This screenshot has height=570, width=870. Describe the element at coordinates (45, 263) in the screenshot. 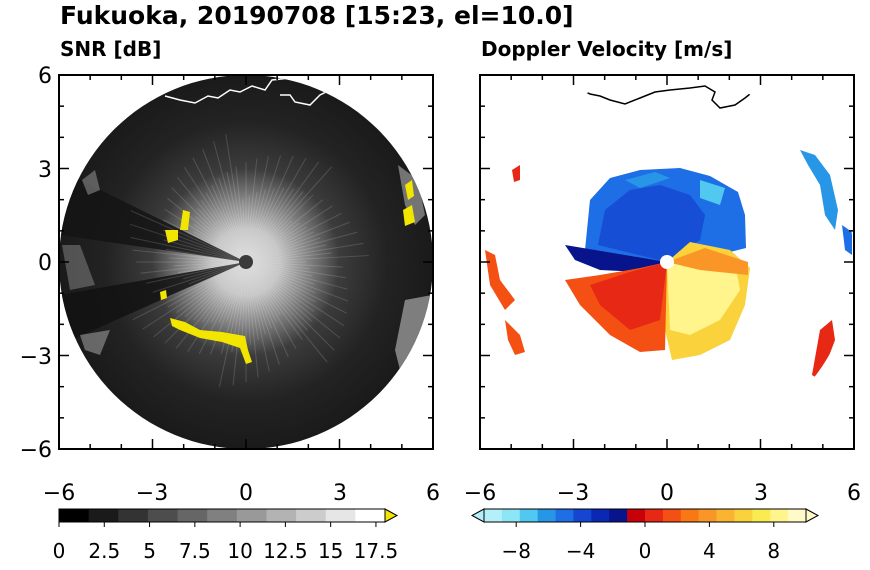

I see `snr-y-tick-label: 0` at that location.